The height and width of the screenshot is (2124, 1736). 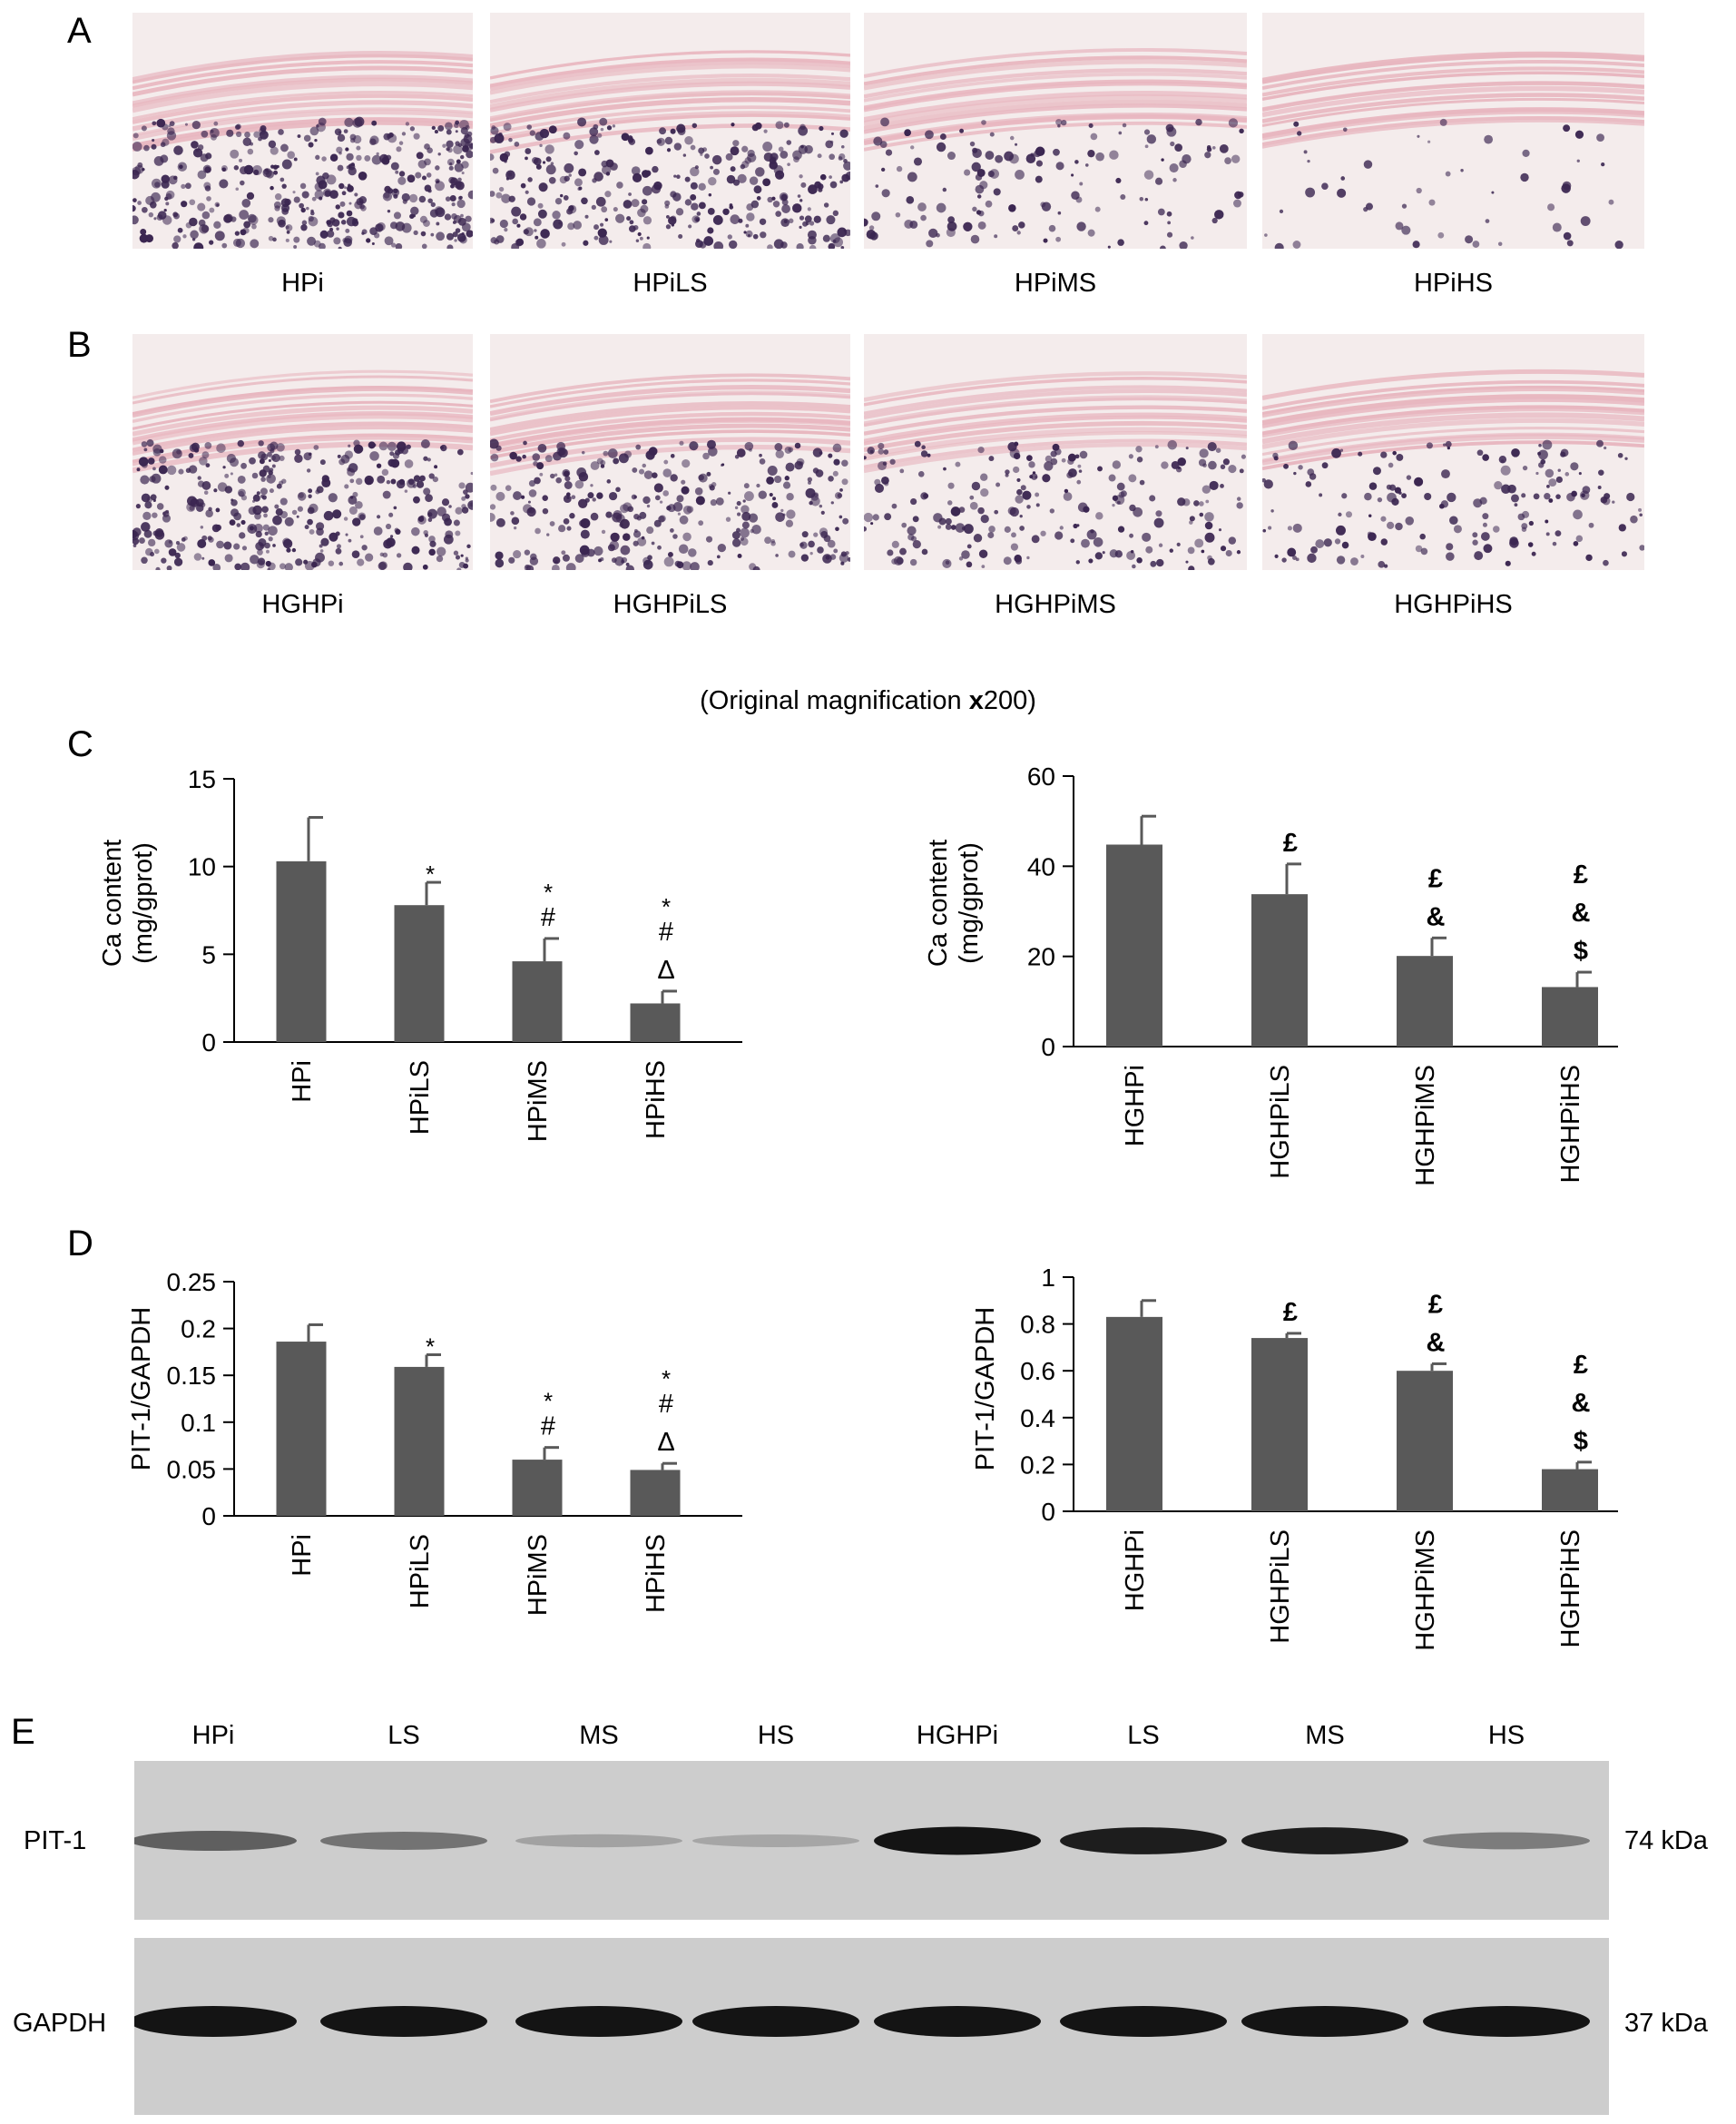 I want to click on blot-protein-label: PIT-1, so click(x=55, y=1840).